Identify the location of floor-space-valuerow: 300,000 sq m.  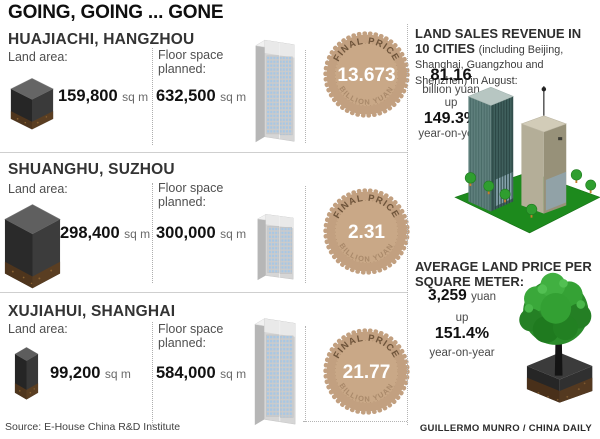
(201, 233).